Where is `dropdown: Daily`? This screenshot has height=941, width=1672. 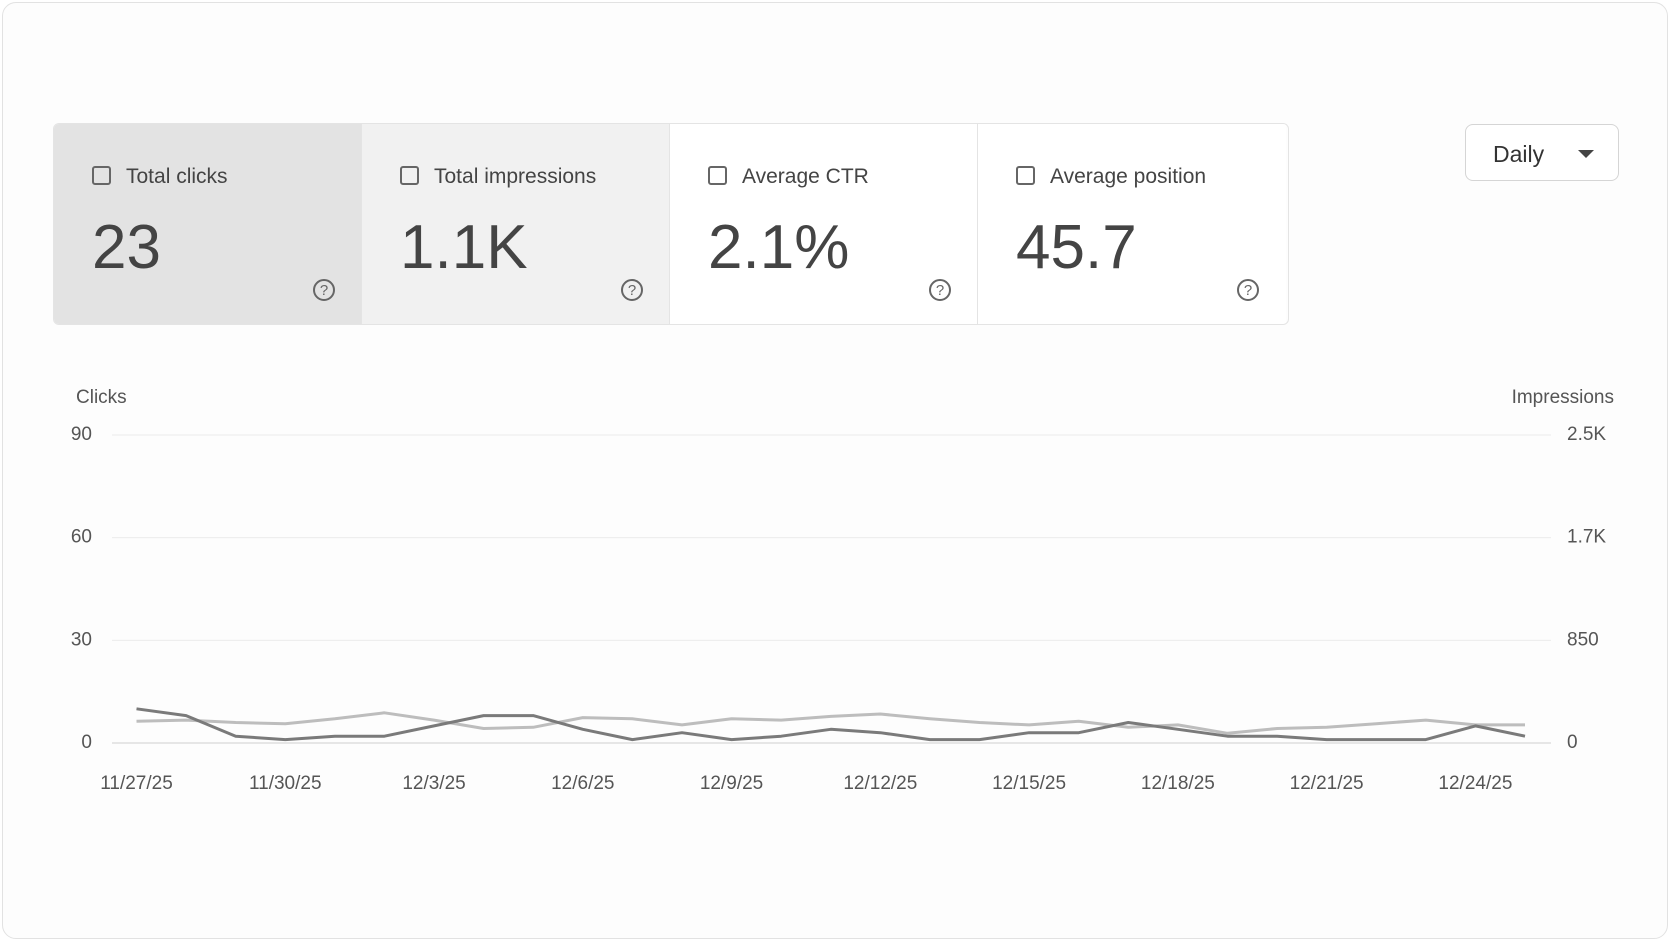
dropdown: Daily is located at coordinates (1542, 152).